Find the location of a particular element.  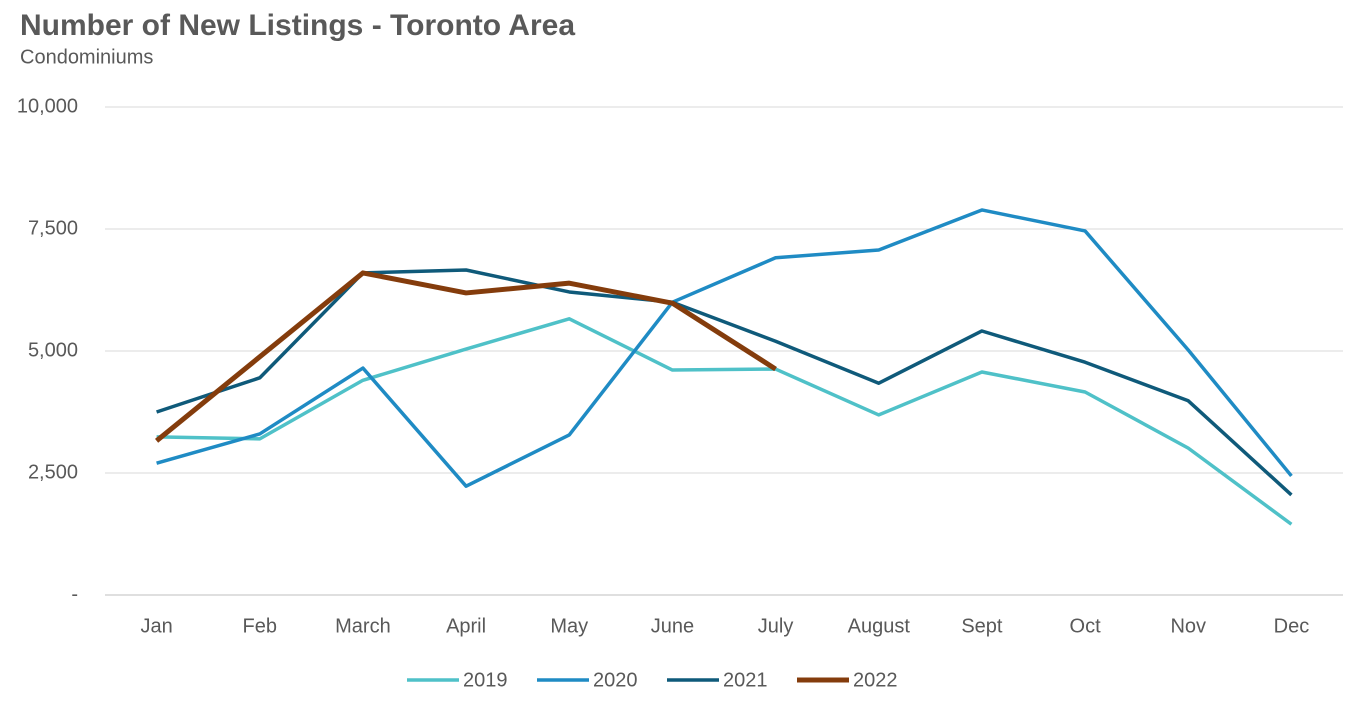

x-tick-label: August is located at coordinates (879, 626).